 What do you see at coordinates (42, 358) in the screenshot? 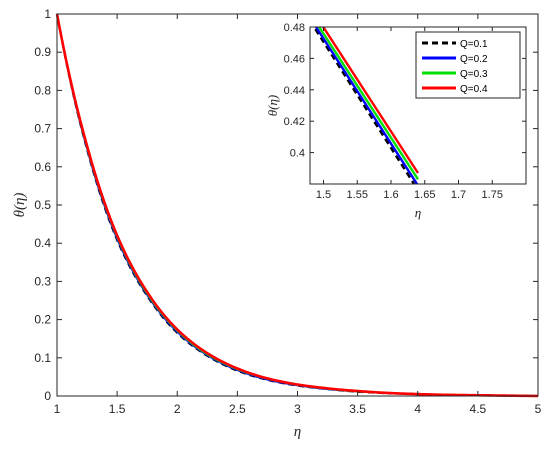
I see `main-y-tick-label: 0.1` at bounding box center [42, 358].